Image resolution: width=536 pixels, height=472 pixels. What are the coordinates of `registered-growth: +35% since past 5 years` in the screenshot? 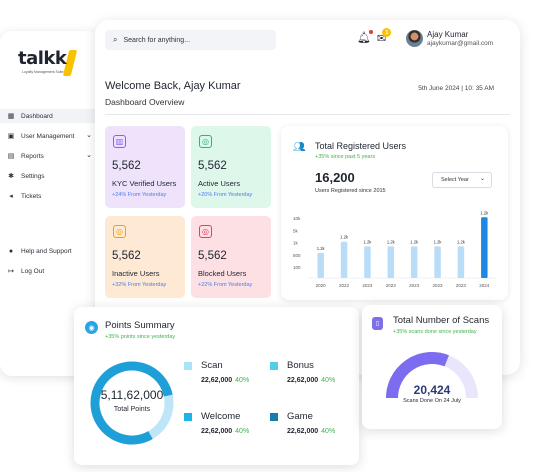 It's located at (345, 157).